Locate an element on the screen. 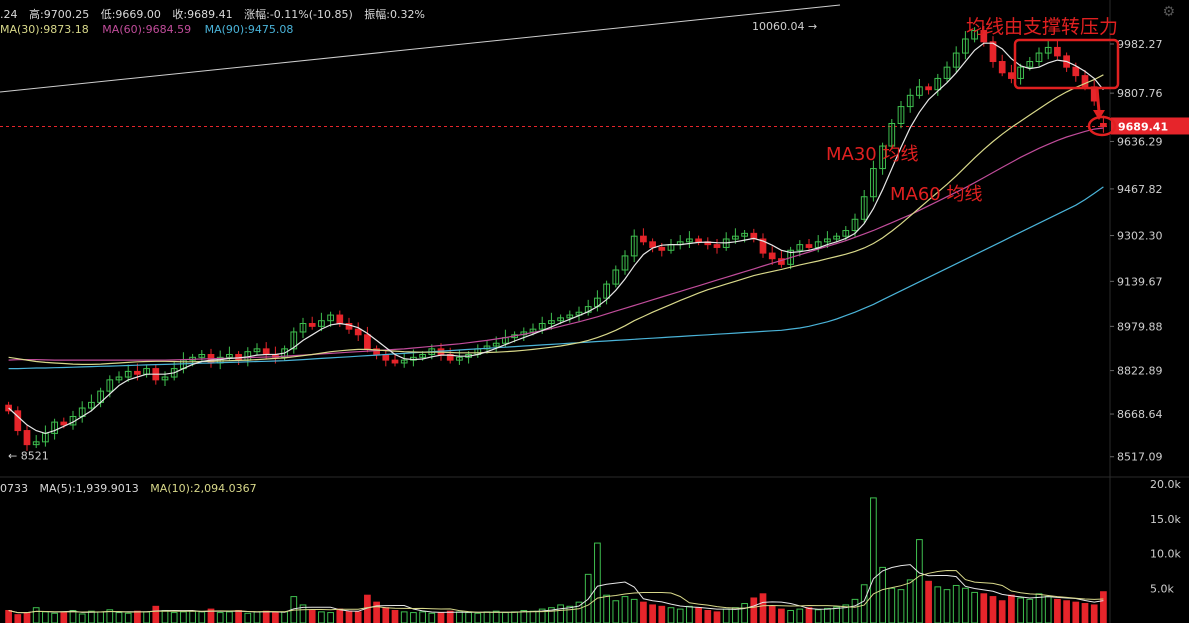 The height and width of the screenshot is (623, 1189). y-tick-label: 9139.67 is located at coordinates (1140, 281).